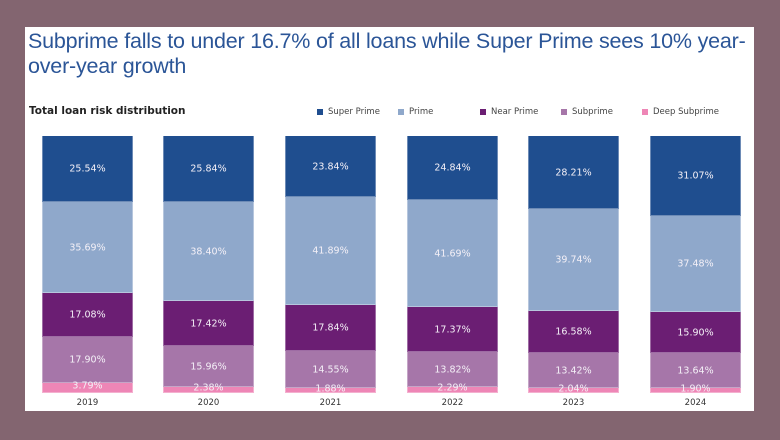 This screenshot has height=440, width=780. I want to click on data-label: 3.79%, so click(87, 386).